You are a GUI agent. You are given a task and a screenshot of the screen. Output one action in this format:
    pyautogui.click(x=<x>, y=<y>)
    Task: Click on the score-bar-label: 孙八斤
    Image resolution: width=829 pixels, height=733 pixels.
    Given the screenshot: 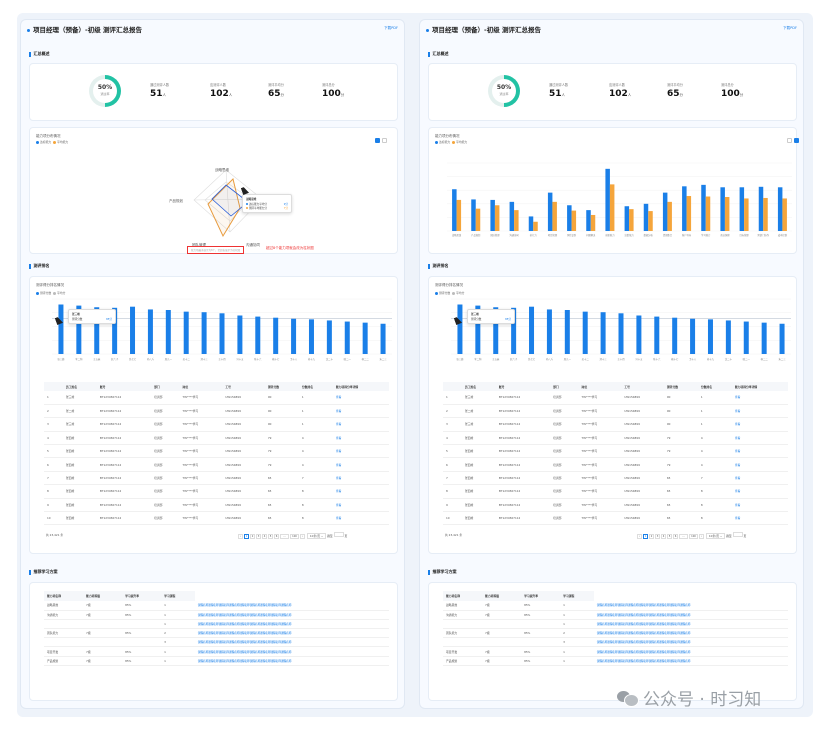 What is the action you would take?
    pyautogui.click(x=550, y=359)
    